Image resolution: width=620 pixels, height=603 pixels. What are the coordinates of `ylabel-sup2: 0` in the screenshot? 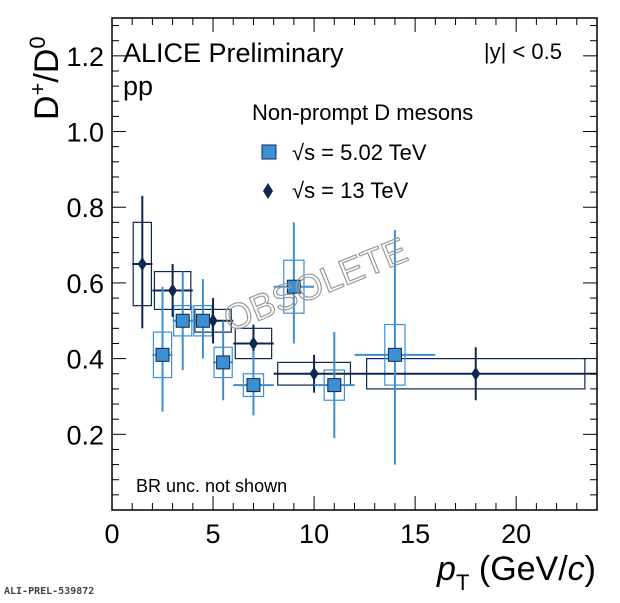 It's located at (37, 42).